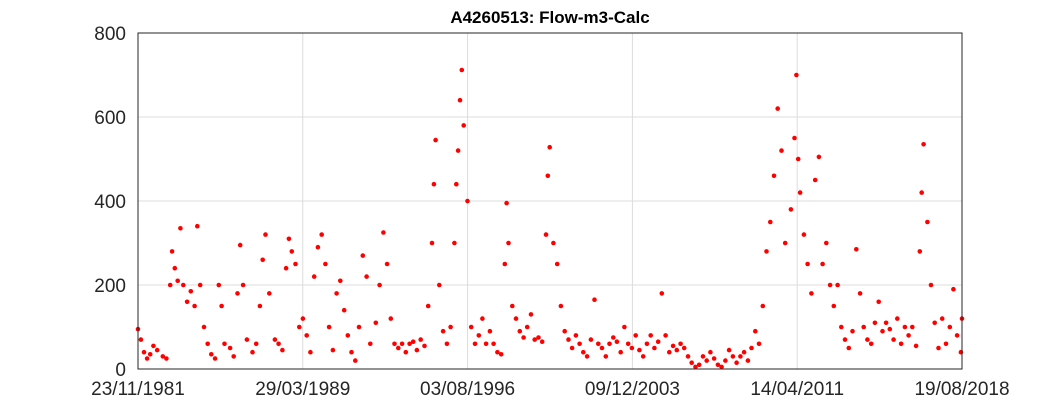 Image resolution: width=1063 pixels, height=413 pixels. Describe the element at coordinates (797, 389) in the screenshot. I see `x-tick-label: 14/04/2011` at that location.